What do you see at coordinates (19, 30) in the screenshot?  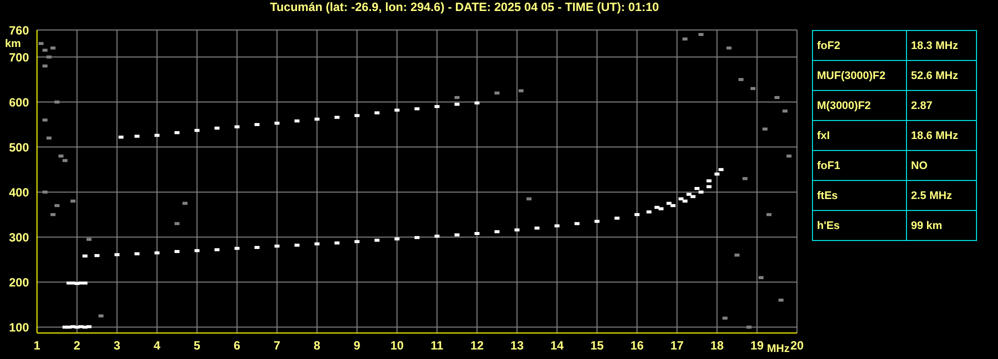 I see `y-tick-label: 760` at bounding box center [19, 30].